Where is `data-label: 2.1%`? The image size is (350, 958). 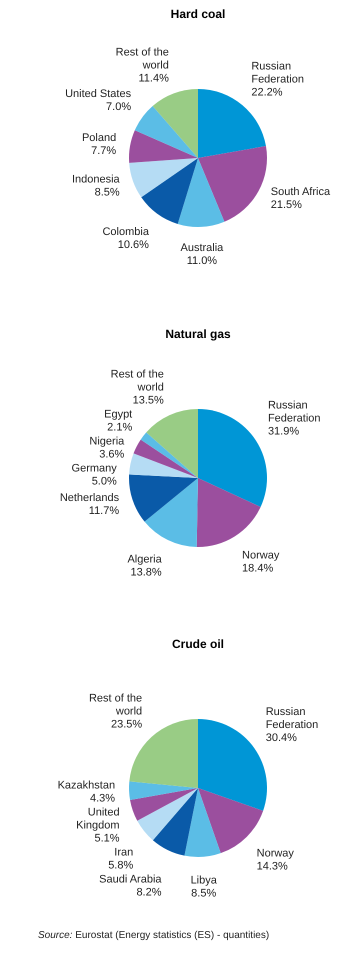
data-label: 2.1% is located at coordinates (119, 427).